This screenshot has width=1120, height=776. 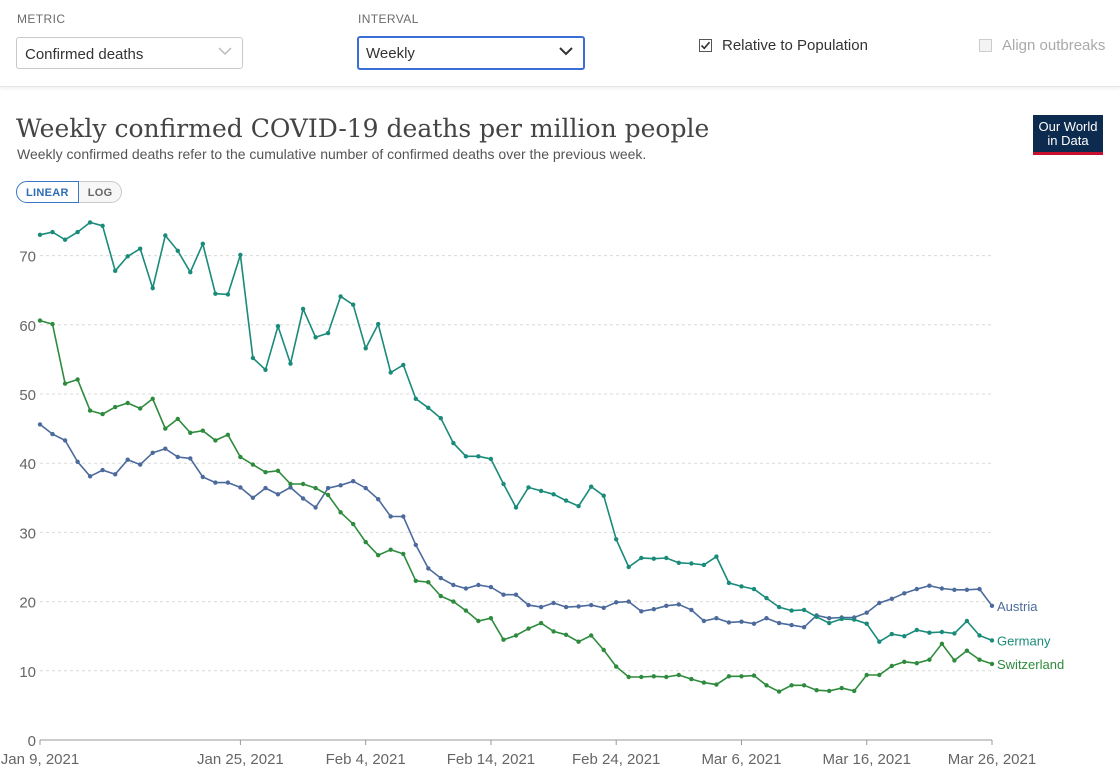 What do you see at coordinates (1017, 606) in the screenshot?
I see `series-label: Austria` at bounding box center [1017, 606].